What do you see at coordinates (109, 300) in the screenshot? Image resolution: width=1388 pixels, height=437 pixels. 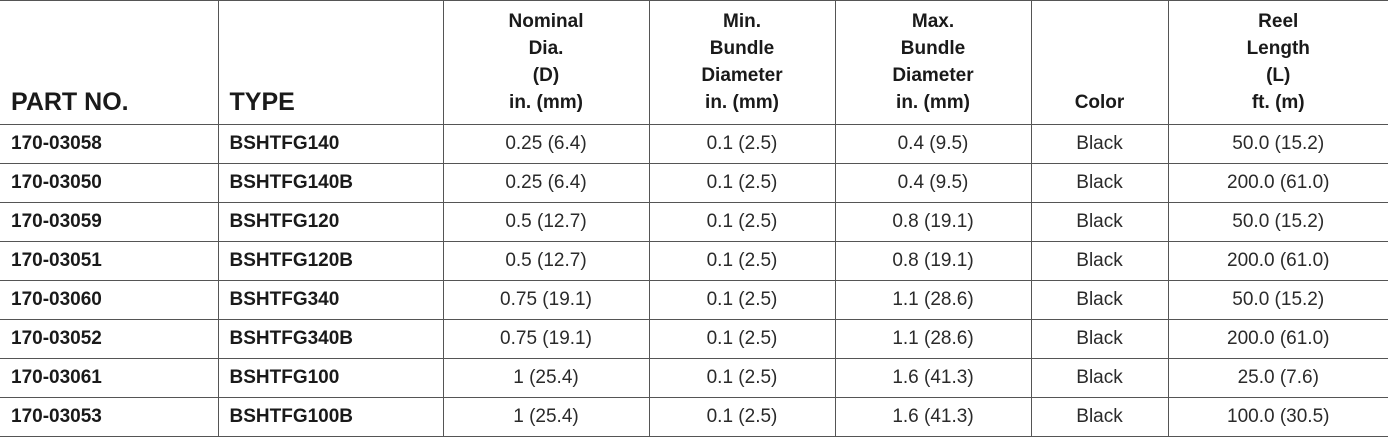 I see `cell-part-no: 170-03060` at bounding box center [109, 300].